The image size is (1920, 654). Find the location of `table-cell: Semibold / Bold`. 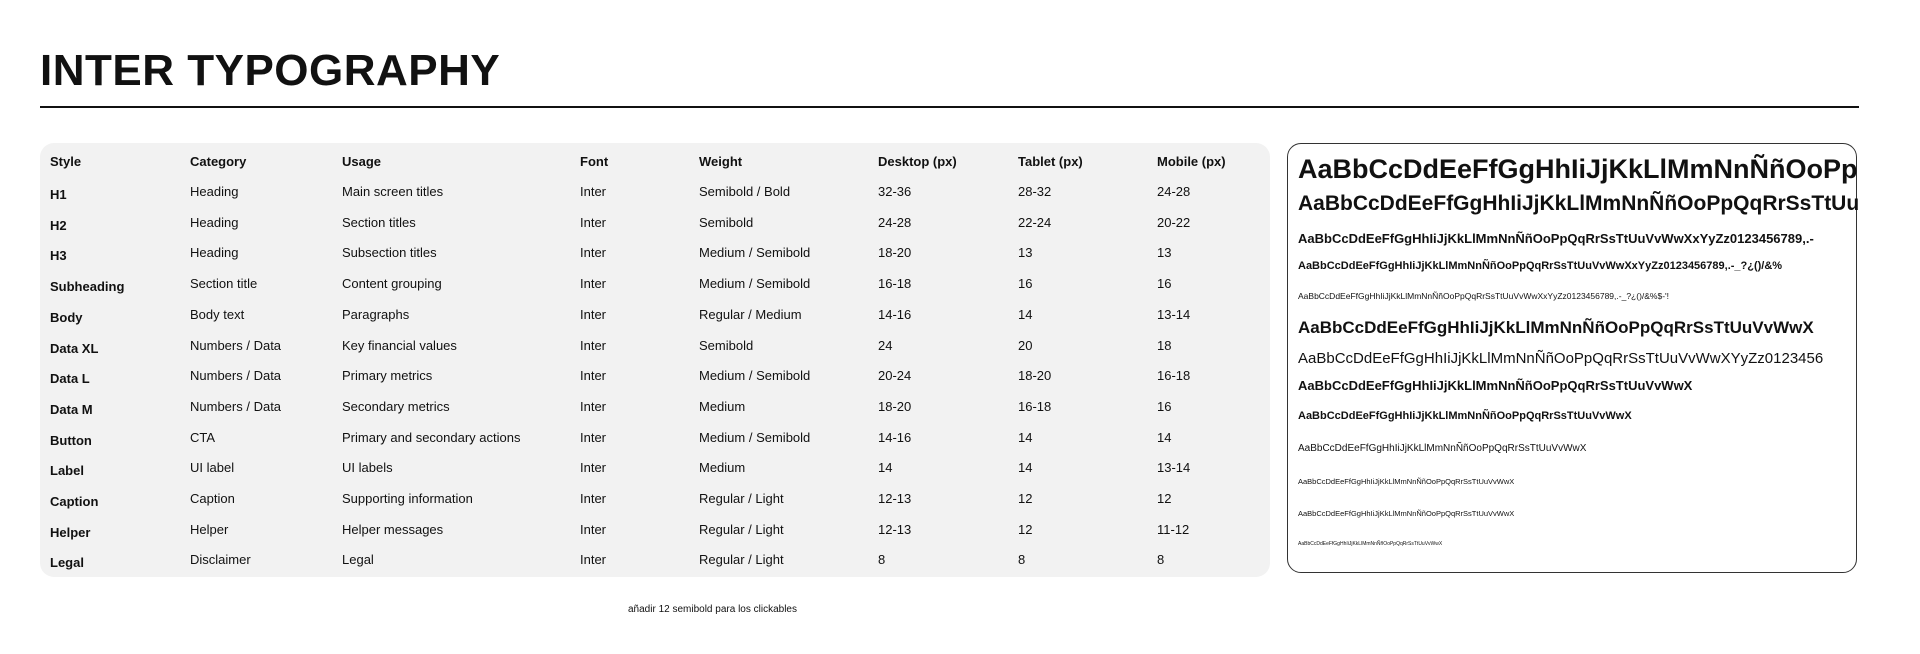

table-cell: Semibold / Bold is located at coordinates (745, 191).